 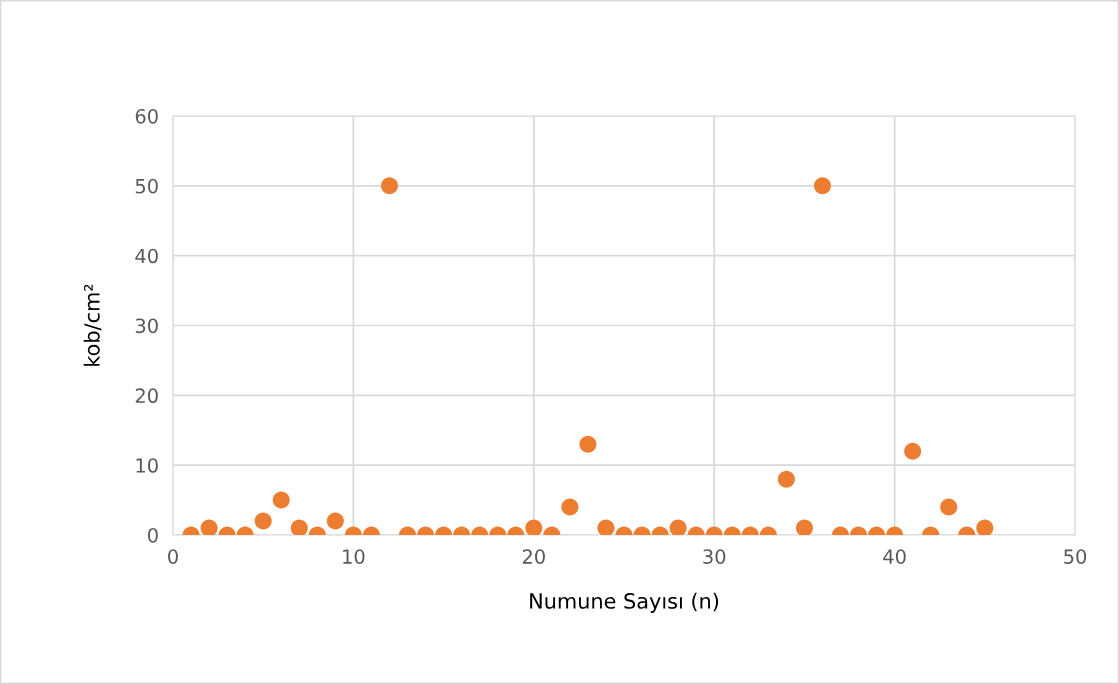 I want to click on y-tick-label: 60, so click(x=146, y=116).